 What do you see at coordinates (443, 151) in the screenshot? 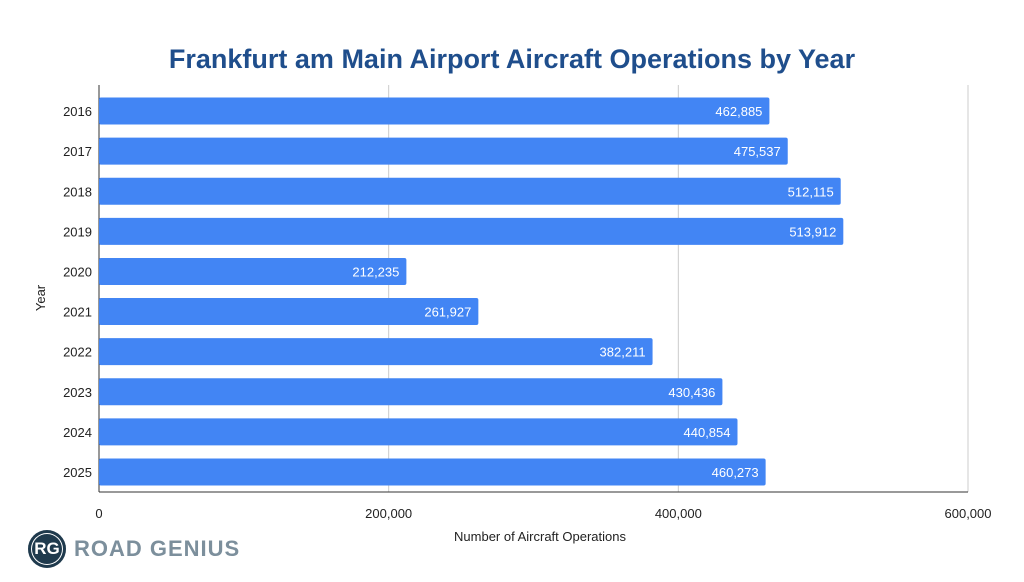
I see `bar-2017` at bounding box center [443, 151].